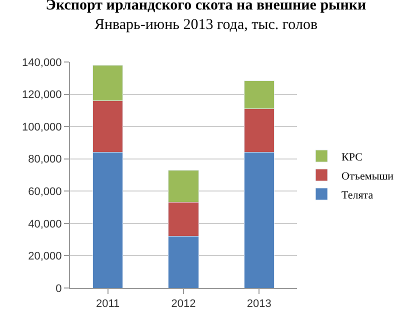  Describe the element at coordinates (259, 304) in the screenshot. I see `x-tick-label: 2013` at that location.